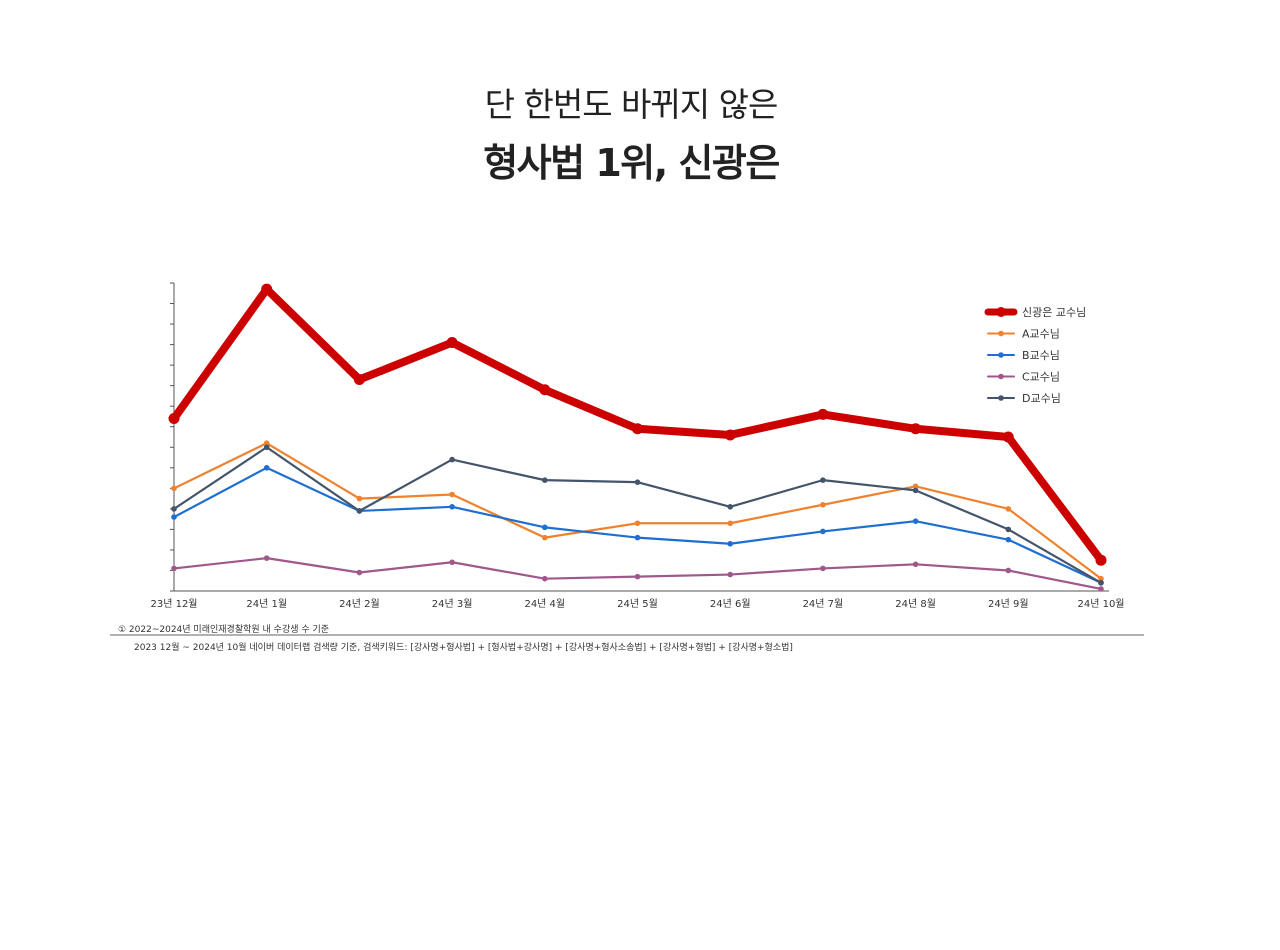 This screenshot has height=950, width=1280. Describe the element at coordinates (1041, 355) in the screenshot. I see `legend-label: B교수님` at that location.